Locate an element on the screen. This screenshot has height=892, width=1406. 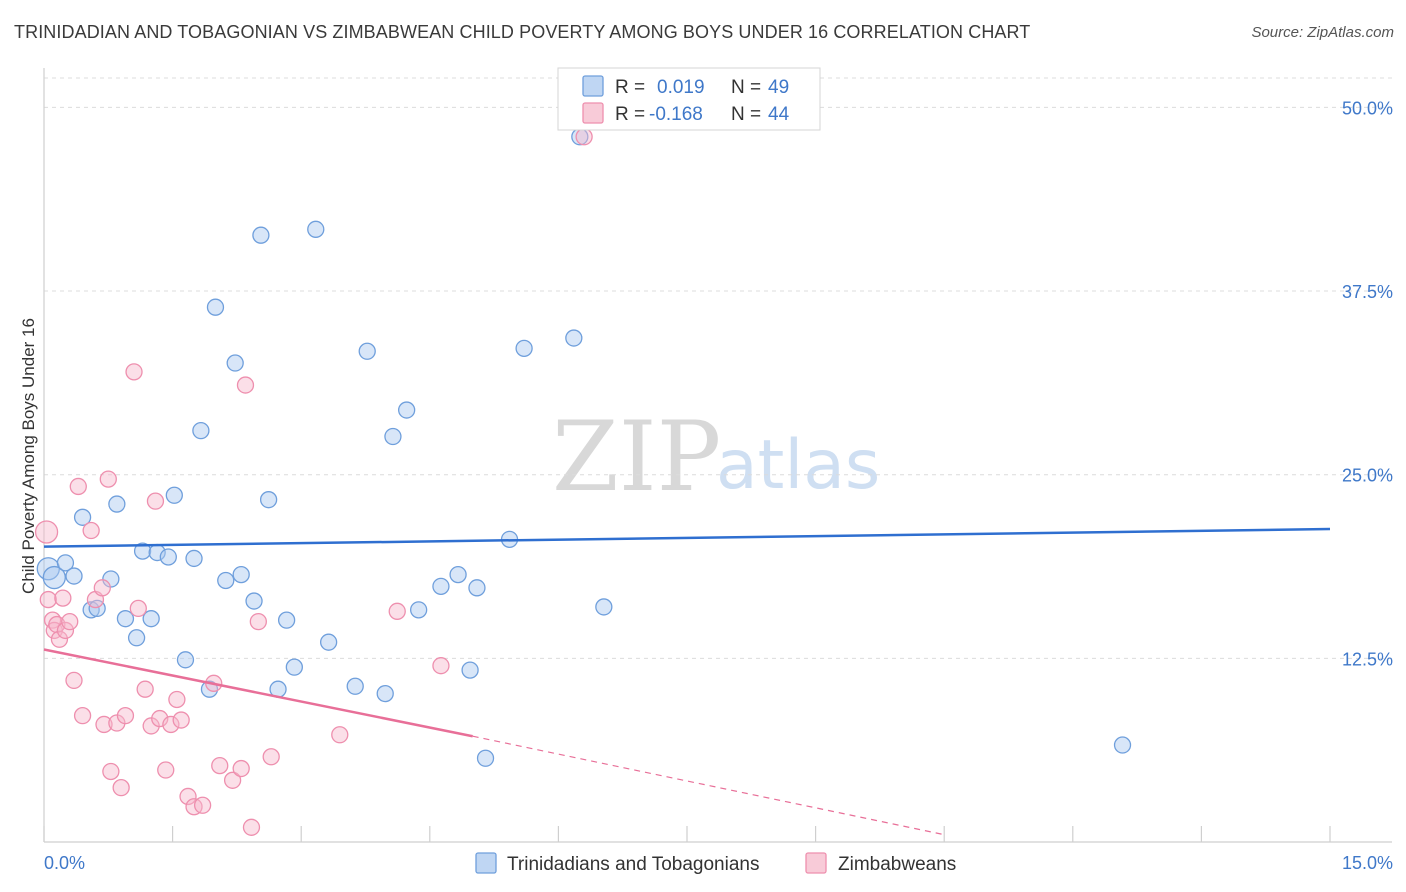
y-axis-label: Child Poverty Among Boys Under 16 is located at coordinates (28, 456).